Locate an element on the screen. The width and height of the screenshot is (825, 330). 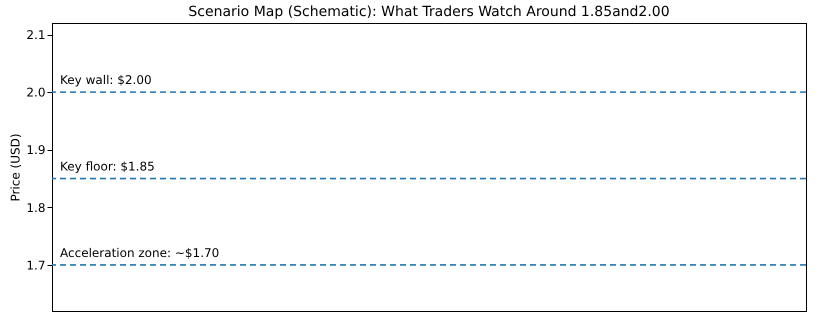
ref-line-label: Key wall: $2.00 is located at coordinates (106, 80).